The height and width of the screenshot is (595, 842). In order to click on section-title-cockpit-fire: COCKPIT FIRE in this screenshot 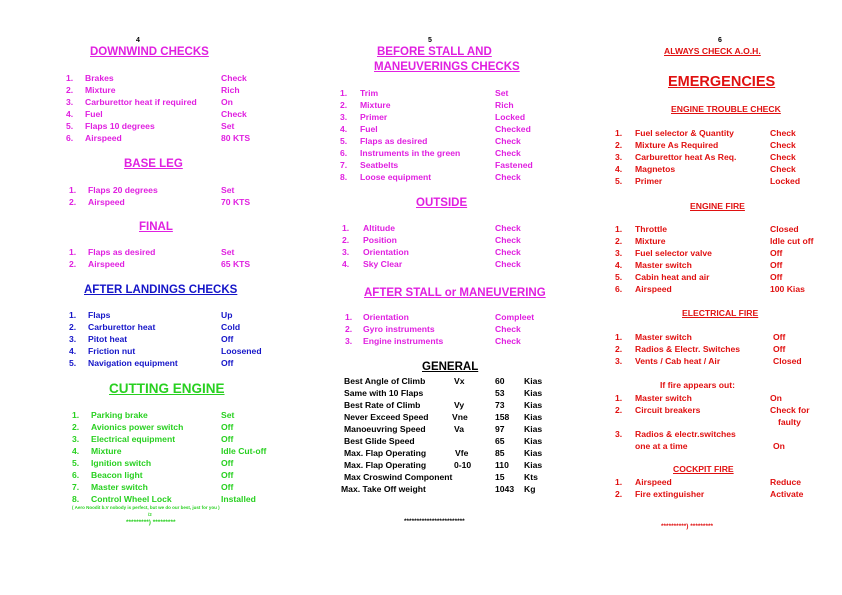, I will do `click(703, 469)`.